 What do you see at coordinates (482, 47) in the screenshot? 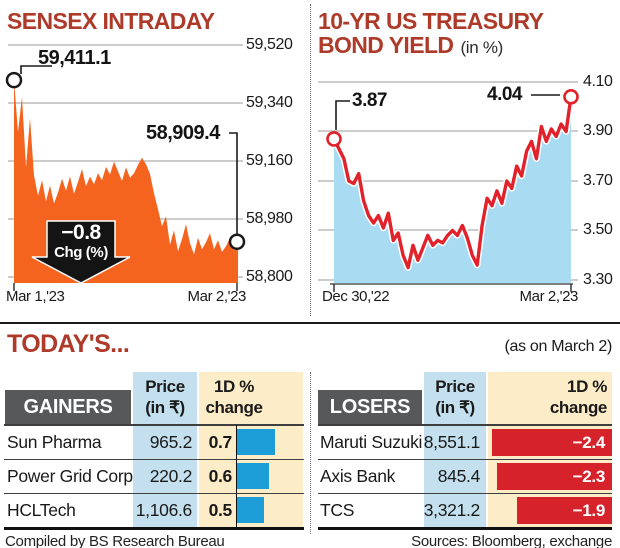
I see `treasury-title-unit: (in %)` at bounding box center [482, 47].